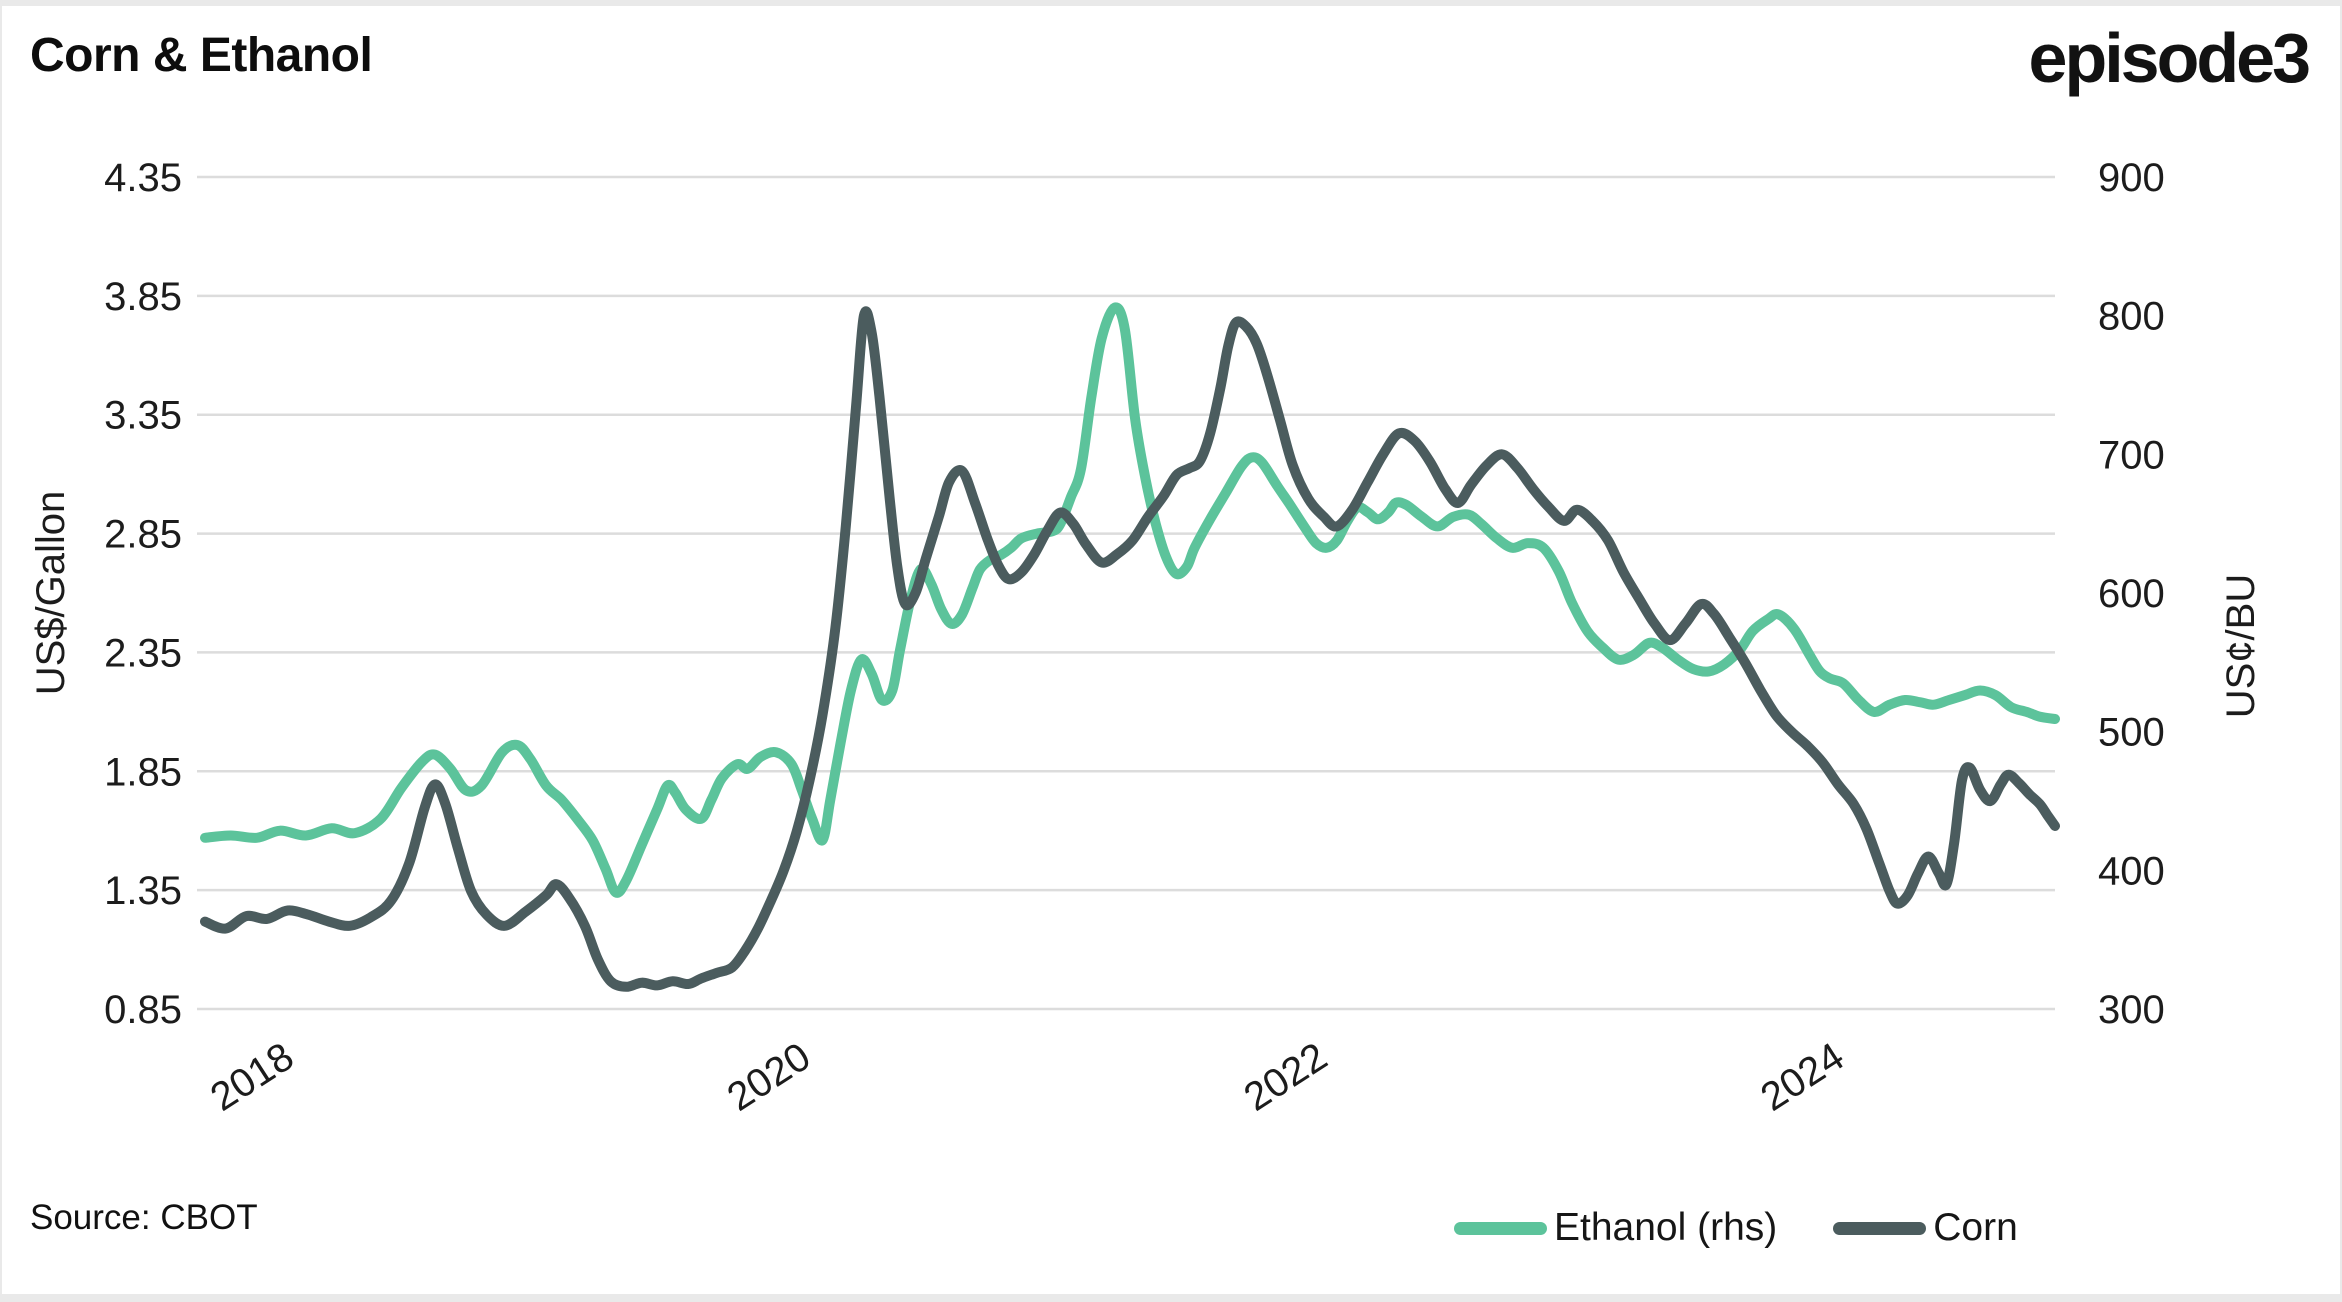 The width and height of the screenshot is (2342, 1302). Describe the element at coordinates (2131, 455) in the screenshot. I see `right-axis-tick: 700` at that location.